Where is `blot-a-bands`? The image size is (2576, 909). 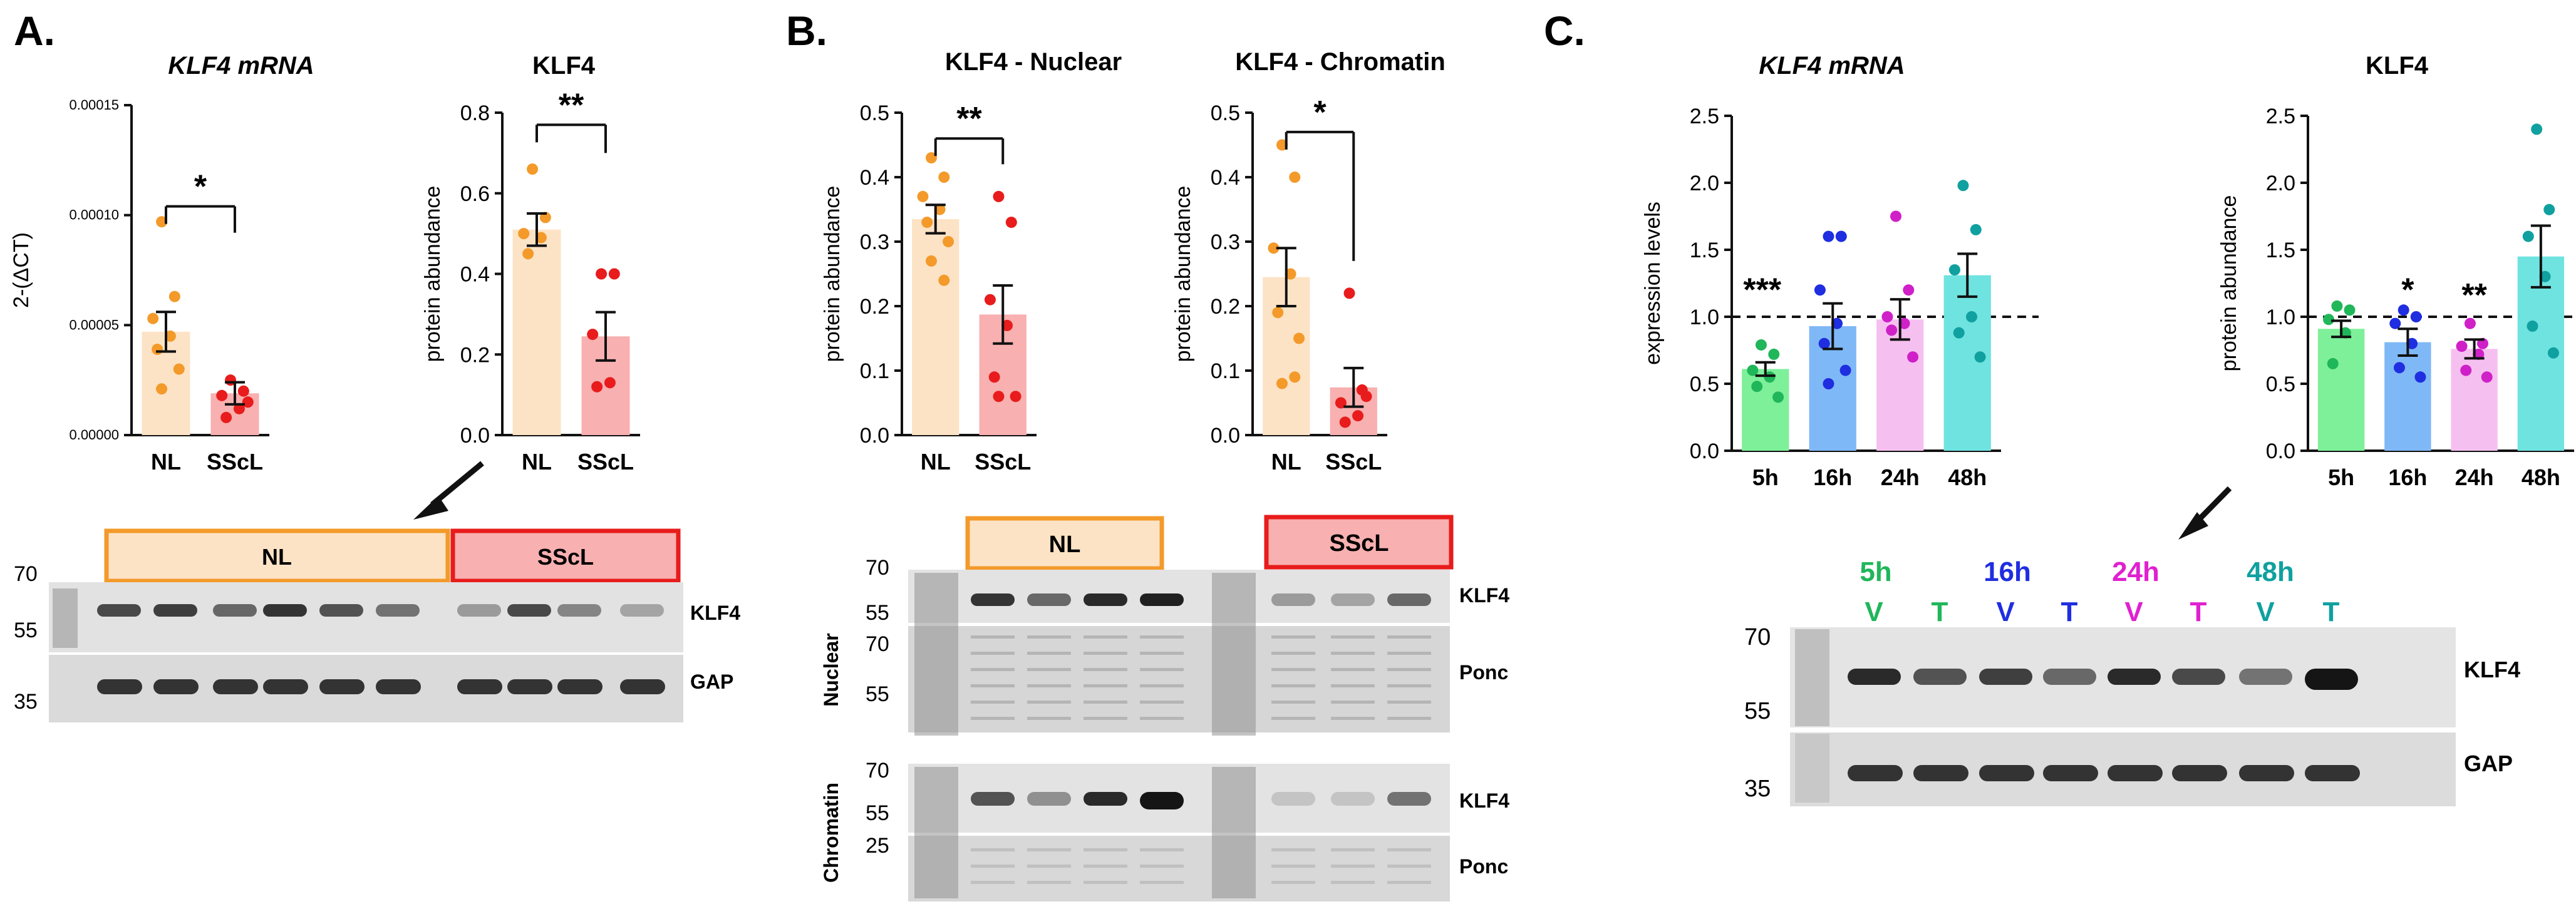 blot-a-bands is located at coordinates (359, 641).